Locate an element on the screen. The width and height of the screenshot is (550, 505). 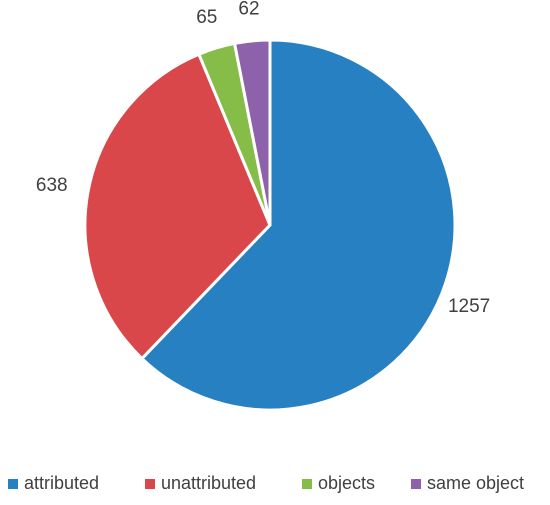
legend-label: same object is located at coordinates (475, 483).